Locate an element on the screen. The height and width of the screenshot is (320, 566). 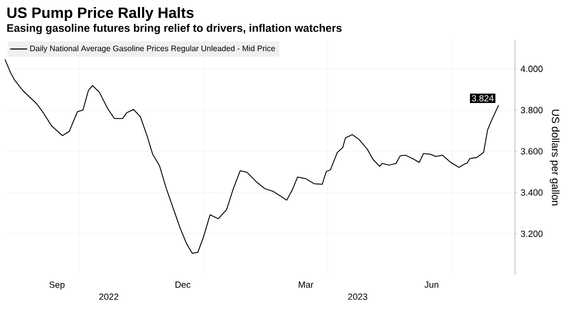
x-tick-label: Sep is located at coordinates (57, 286).